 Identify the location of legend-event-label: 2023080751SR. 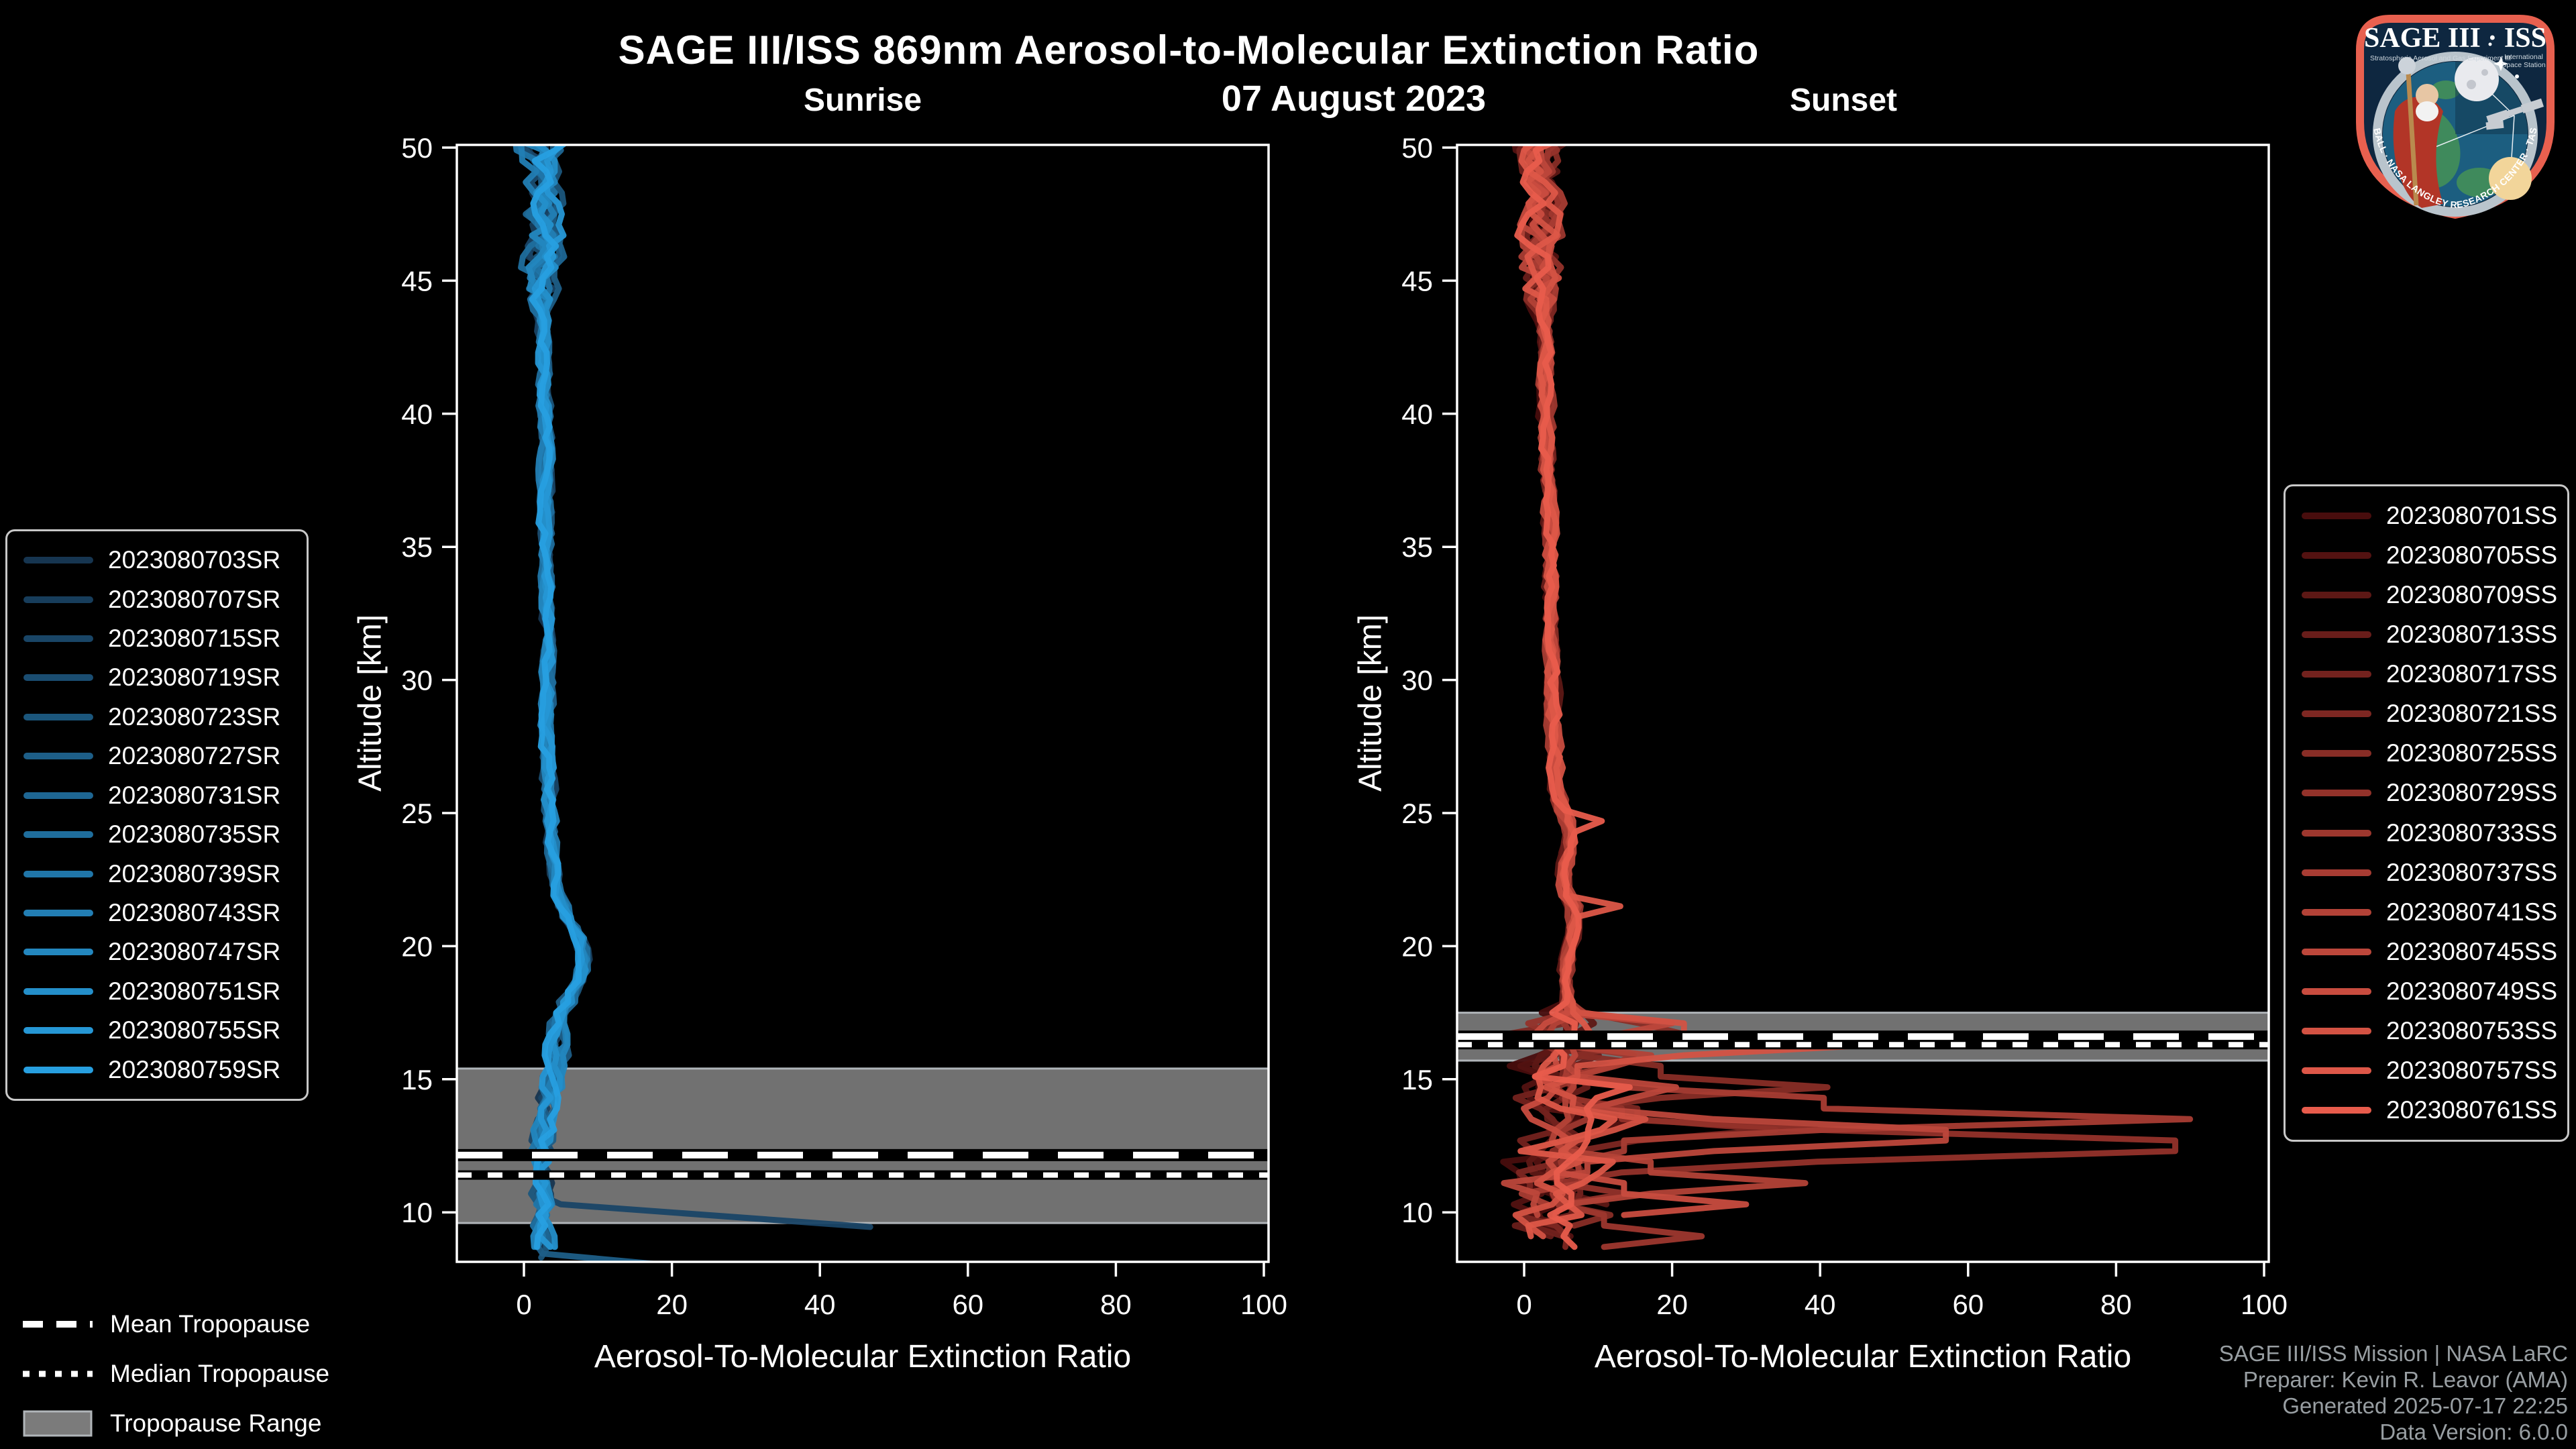
(194, 991).